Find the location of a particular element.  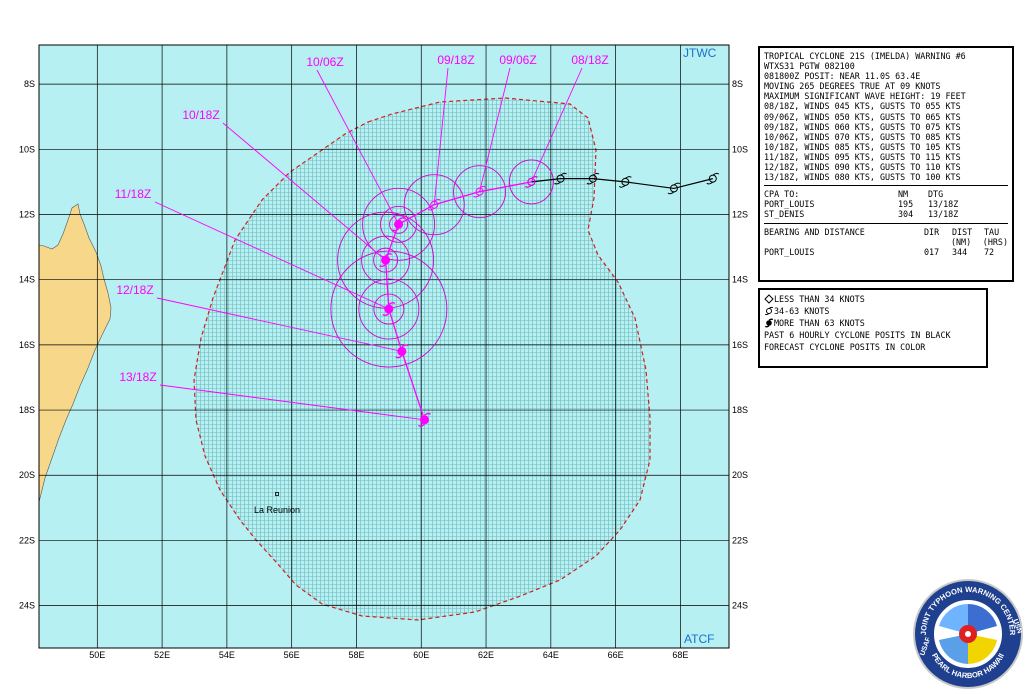

tropical-storm-icon is located at coordinates (769, 311).